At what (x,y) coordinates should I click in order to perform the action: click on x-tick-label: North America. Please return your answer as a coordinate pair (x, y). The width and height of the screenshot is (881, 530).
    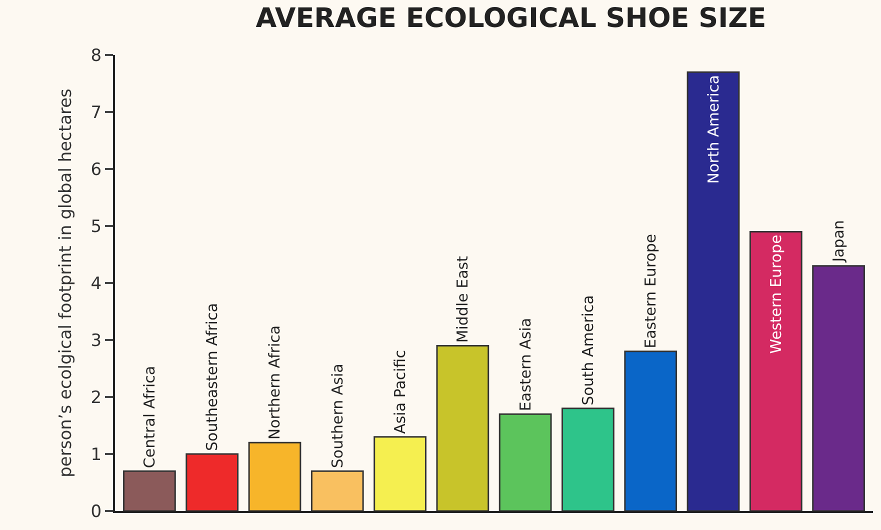
    Looking at the image, I should click on (713, 129).